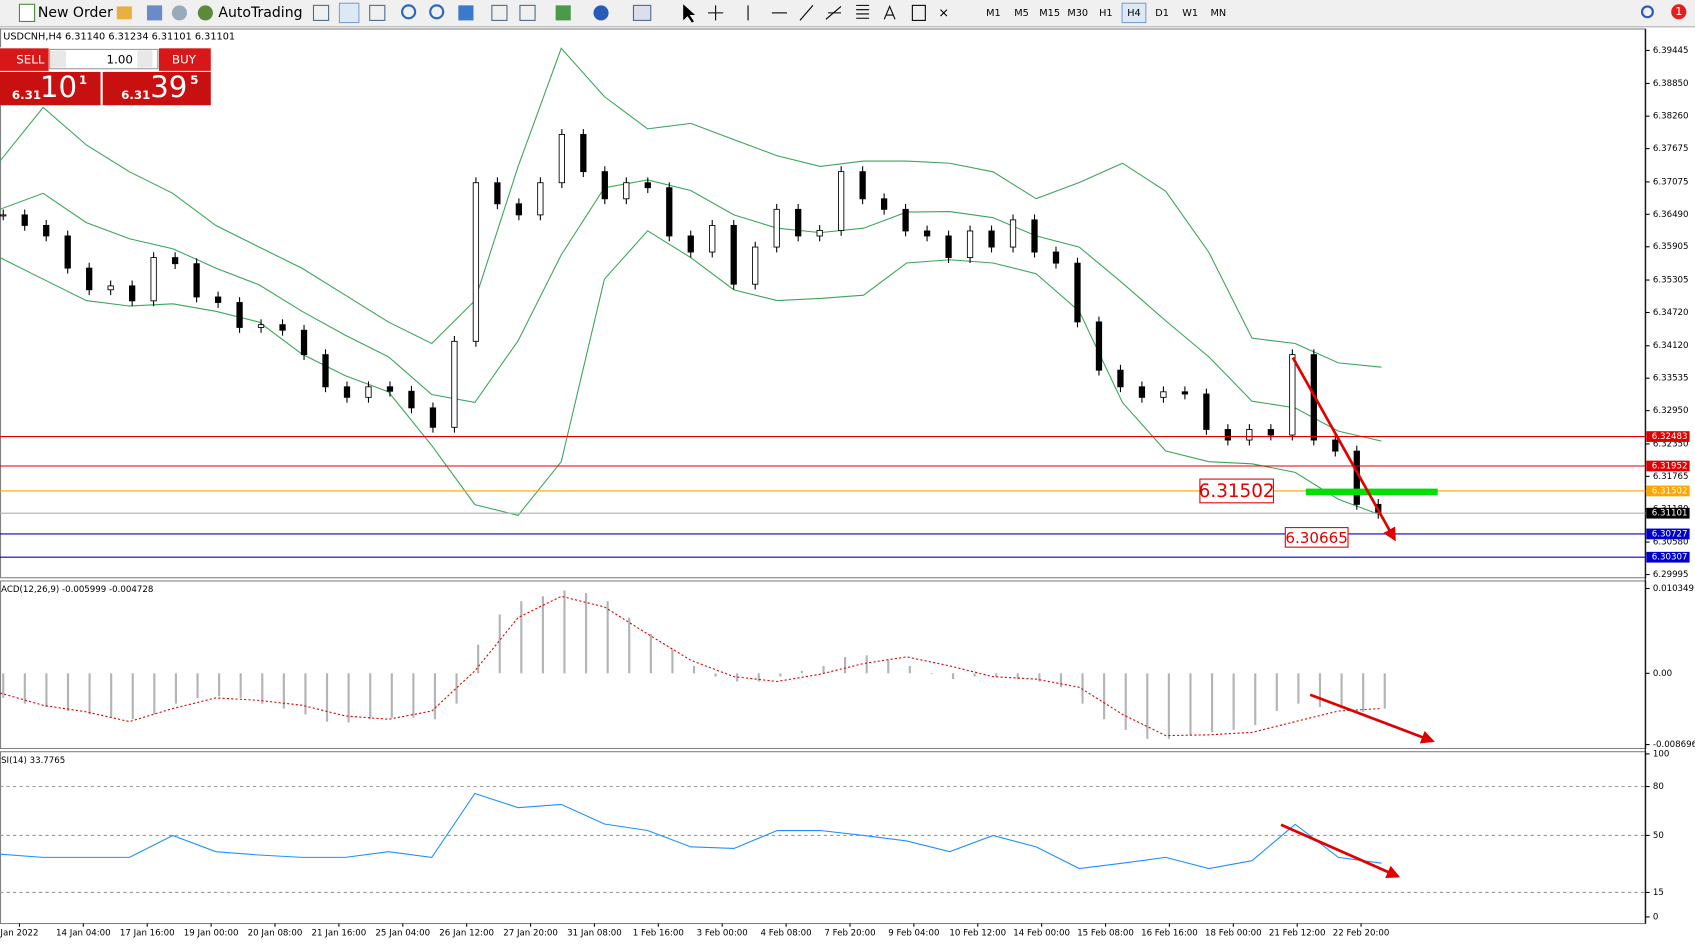  What do you see at coordinates (1021, 13) in the screenshot?
I see `timeframe-button: M5` at bounding box center [1021, 13].